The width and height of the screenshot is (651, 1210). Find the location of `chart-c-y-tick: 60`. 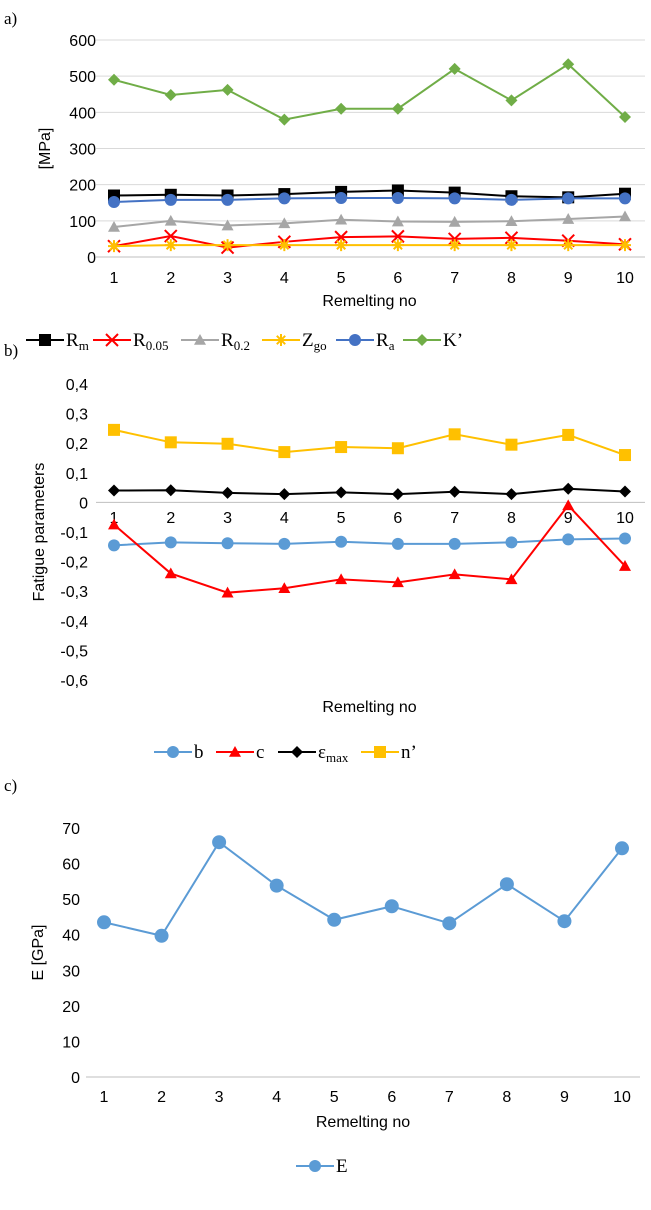

chart-c-y-tick: 60 is located at coordinates (71, 865).